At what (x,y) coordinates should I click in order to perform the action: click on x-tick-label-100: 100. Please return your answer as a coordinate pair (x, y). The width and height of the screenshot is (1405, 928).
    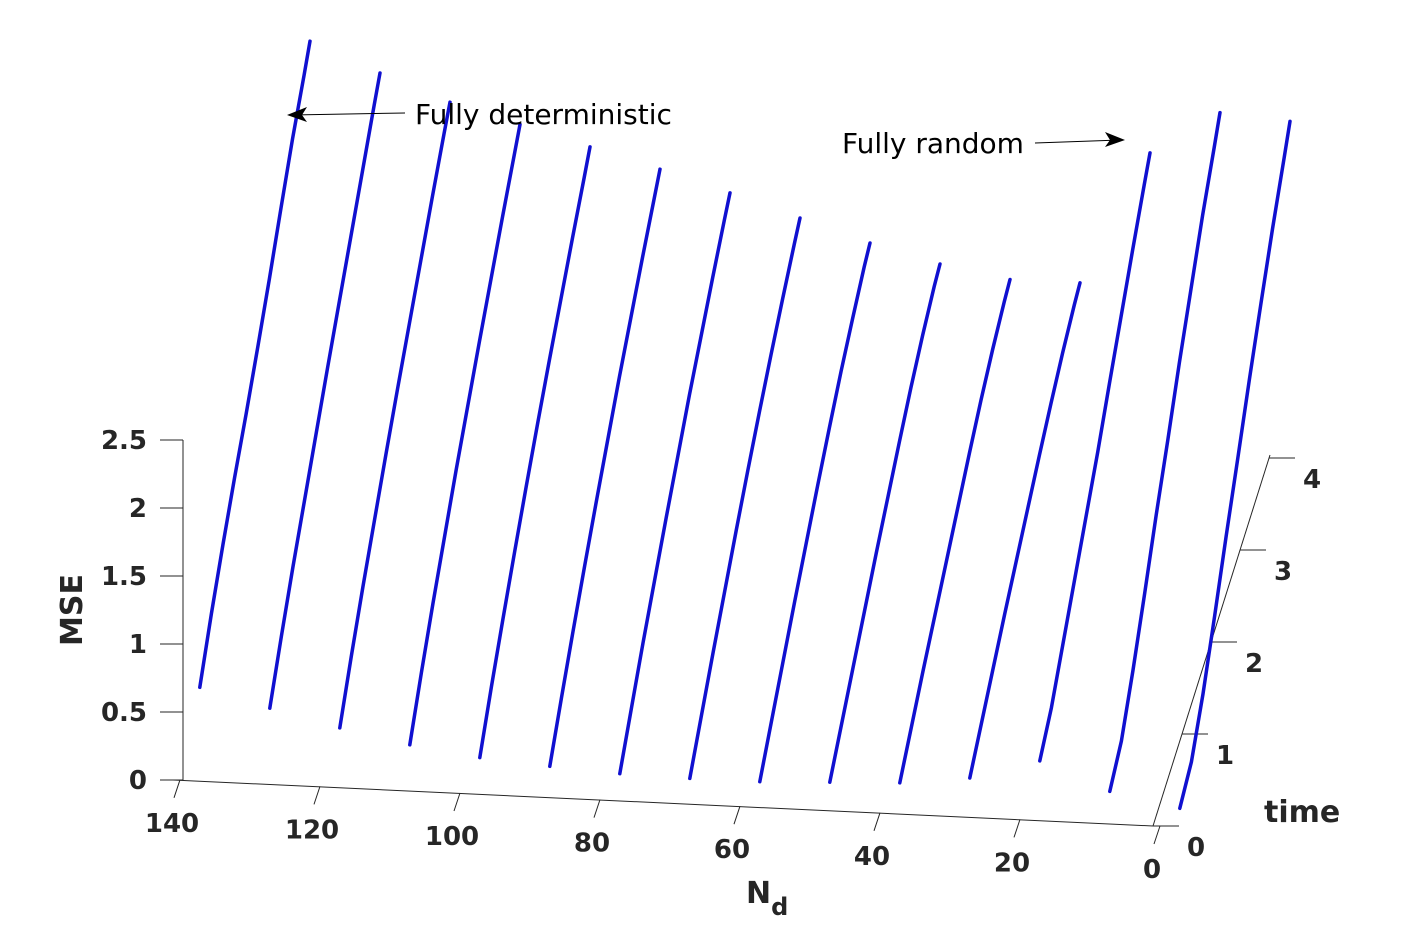
    Looking at the image, I should click on (452, 837).